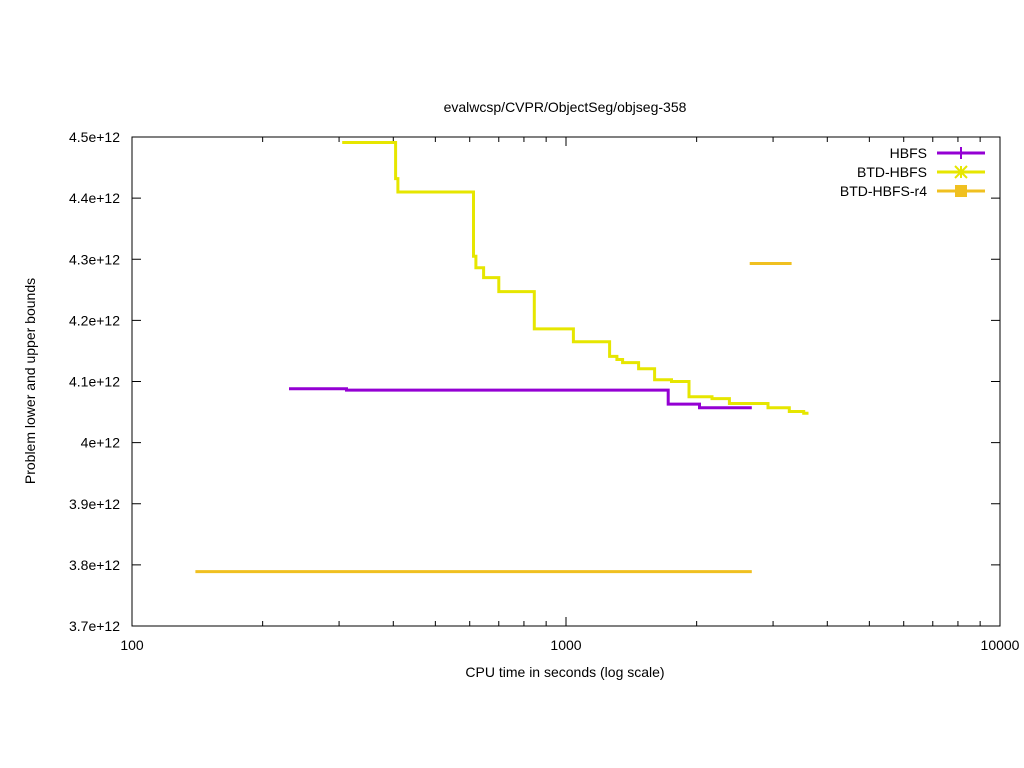  Describe the element at coordinates (564, 672) in the screenshot. I see `x-axis-title: CPU time in seconds (log scale)` at that location.